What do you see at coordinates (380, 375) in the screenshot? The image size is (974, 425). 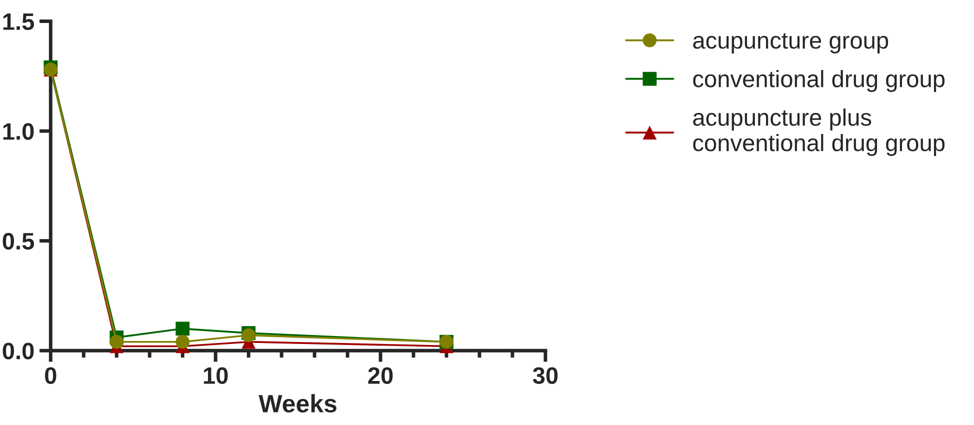 I see `x-tick-label: 20` at bounding box center [380, 375].